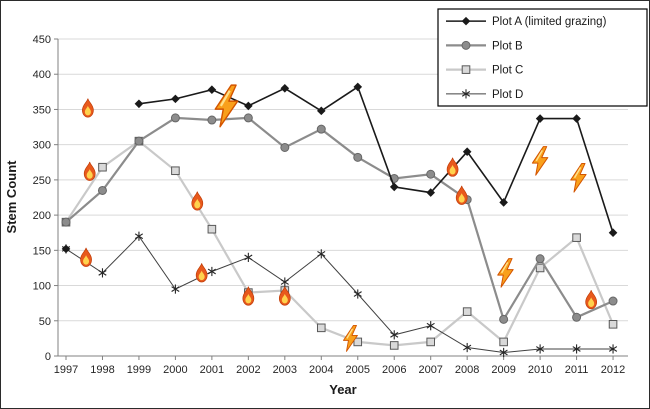 This screenshot has width=650, height=409. What do you see at coordinates (507, 46) in the screenshot?
I see `legend-label-plot-b: Plot B` at bounding box center [507, 46].